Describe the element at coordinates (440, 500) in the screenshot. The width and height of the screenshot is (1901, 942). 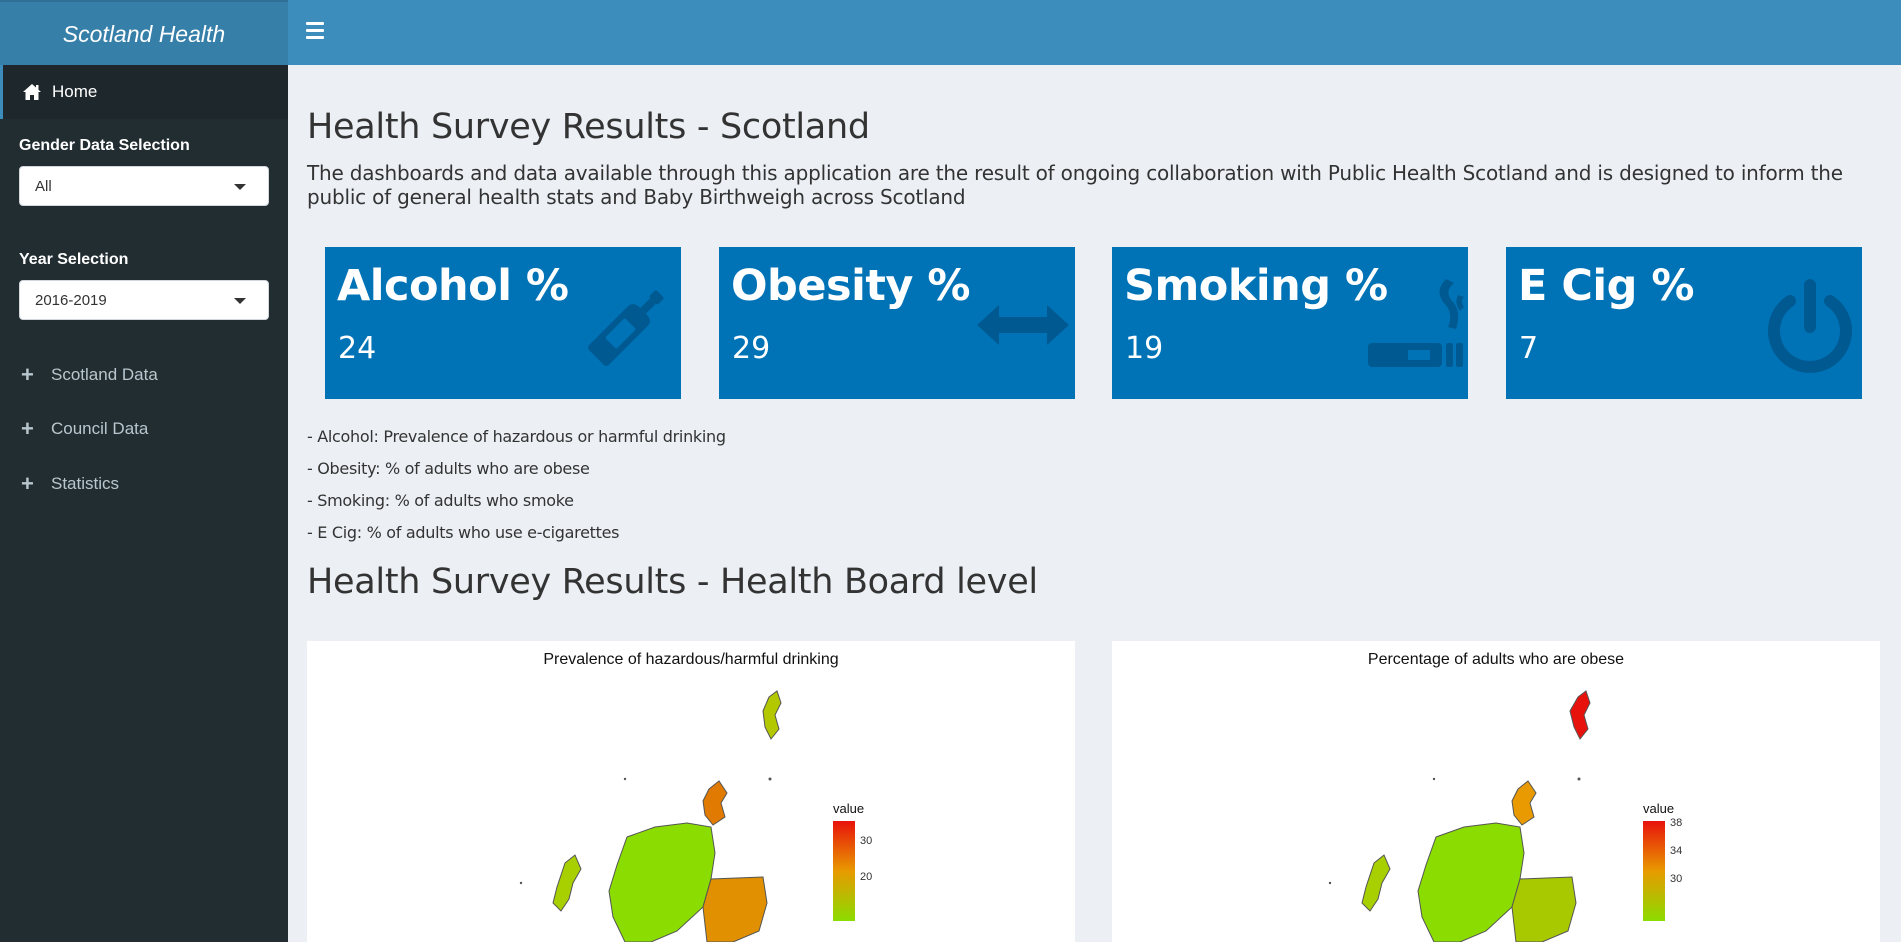
I see `note-smoking: - Smoking: % of adults who smoke` at that location.